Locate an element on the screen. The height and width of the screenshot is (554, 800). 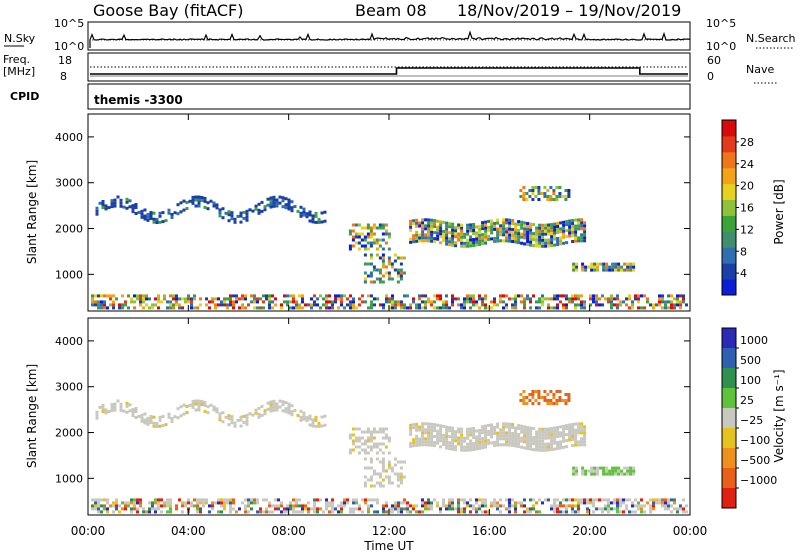
nave-right-tick-bottom: 0 is located at coordinates (710, 76).